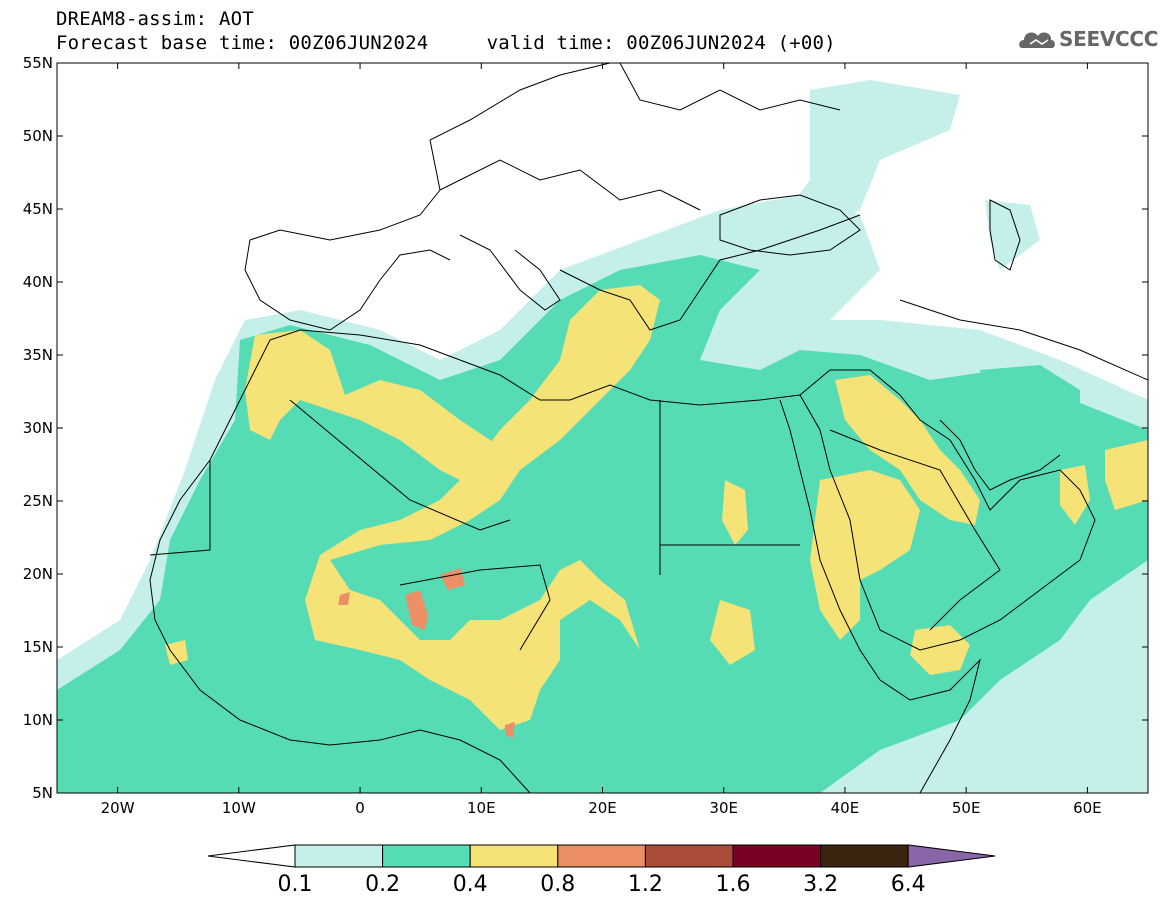 This screenshot has height=905, width=1165. Describe the element at coordinates (239, 808) in the screenshot. I see `lon-label: 10W` at that location.